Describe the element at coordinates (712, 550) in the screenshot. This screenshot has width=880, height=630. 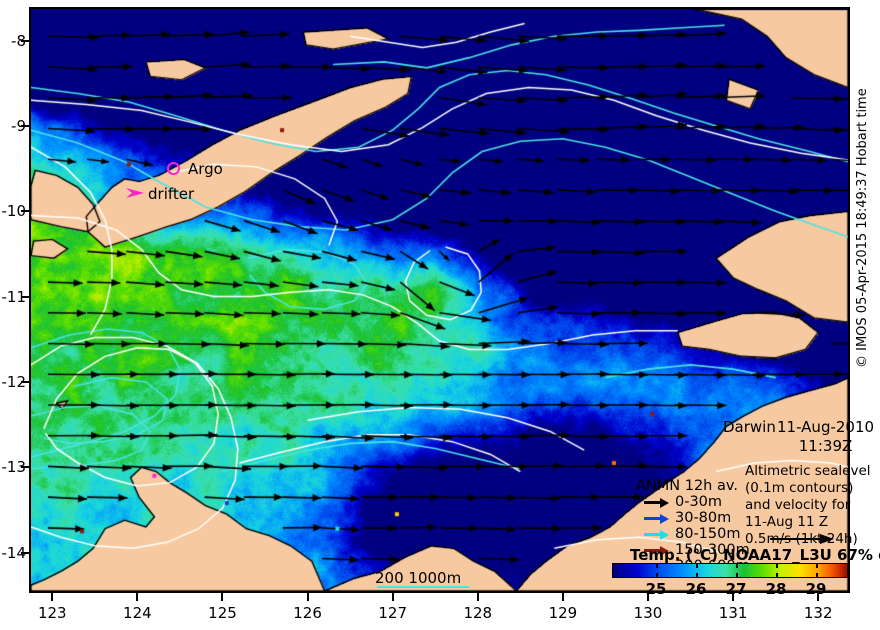
I see `anmn-legend-label-3: 150-300m` at that location.